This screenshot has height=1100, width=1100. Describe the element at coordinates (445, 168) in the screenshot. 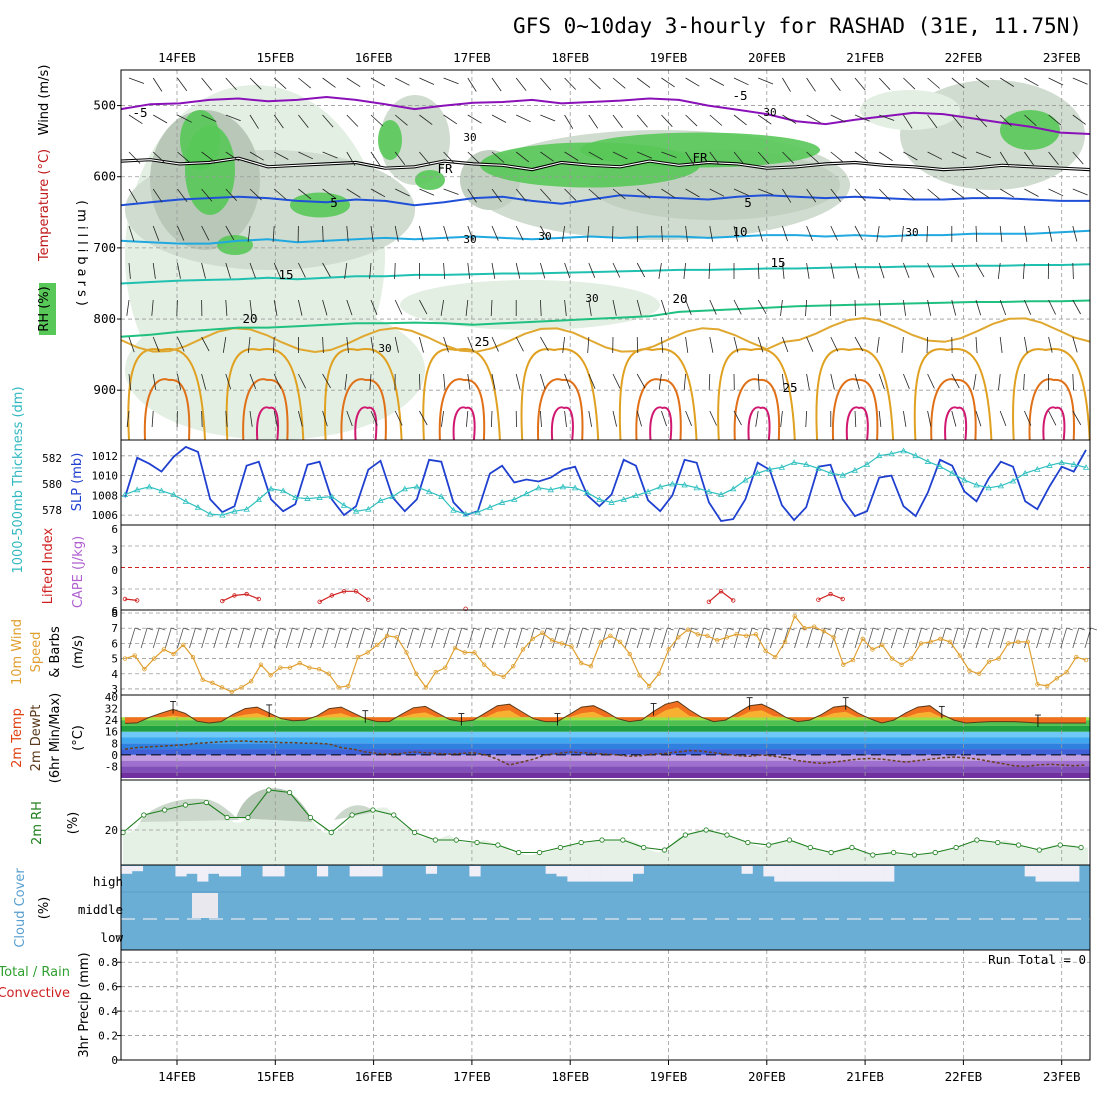

I see `contour-label: FR` at that location.